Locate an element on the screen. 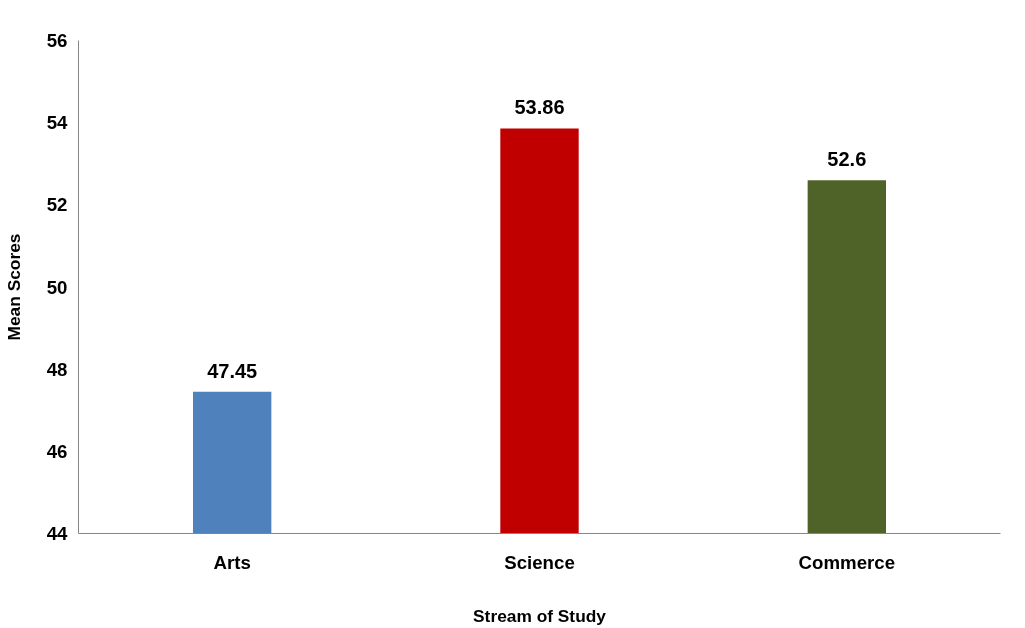 This screenshot has width=1025, height=628. x-tick-label: Arts is located at coordinates (232, 562).